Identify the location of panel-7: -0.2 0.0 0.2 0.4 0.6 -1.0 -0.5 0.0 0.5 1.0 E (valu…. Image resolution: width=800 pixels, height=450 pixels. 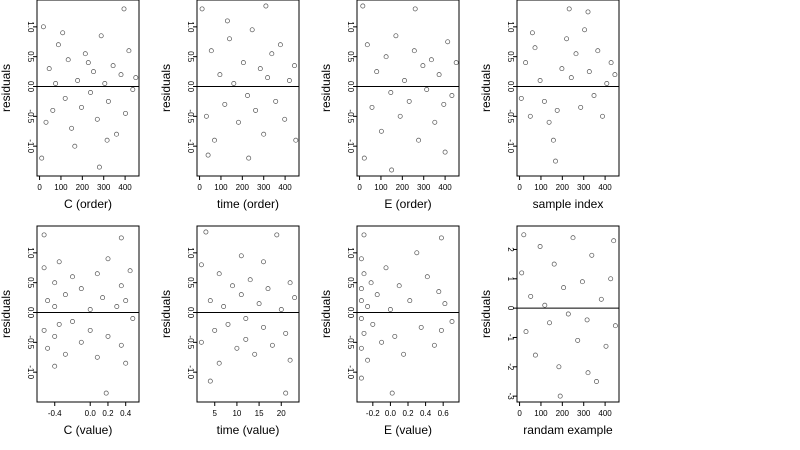
(389, 331).